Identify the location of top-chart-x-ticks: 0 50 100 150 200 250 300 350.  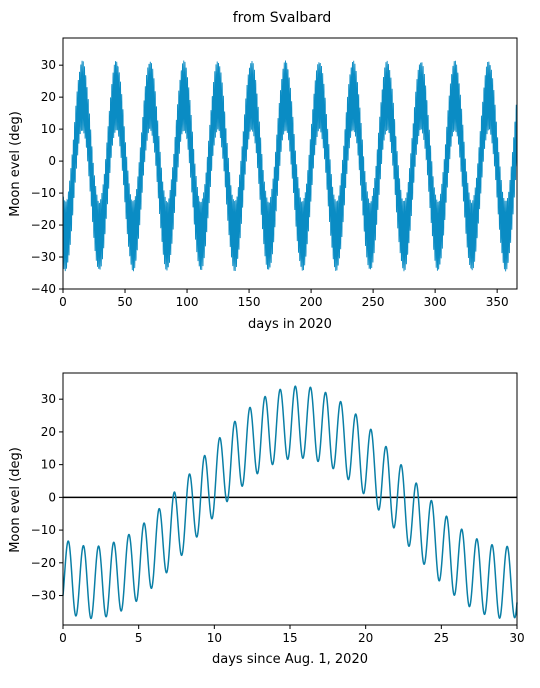
(284, 299).